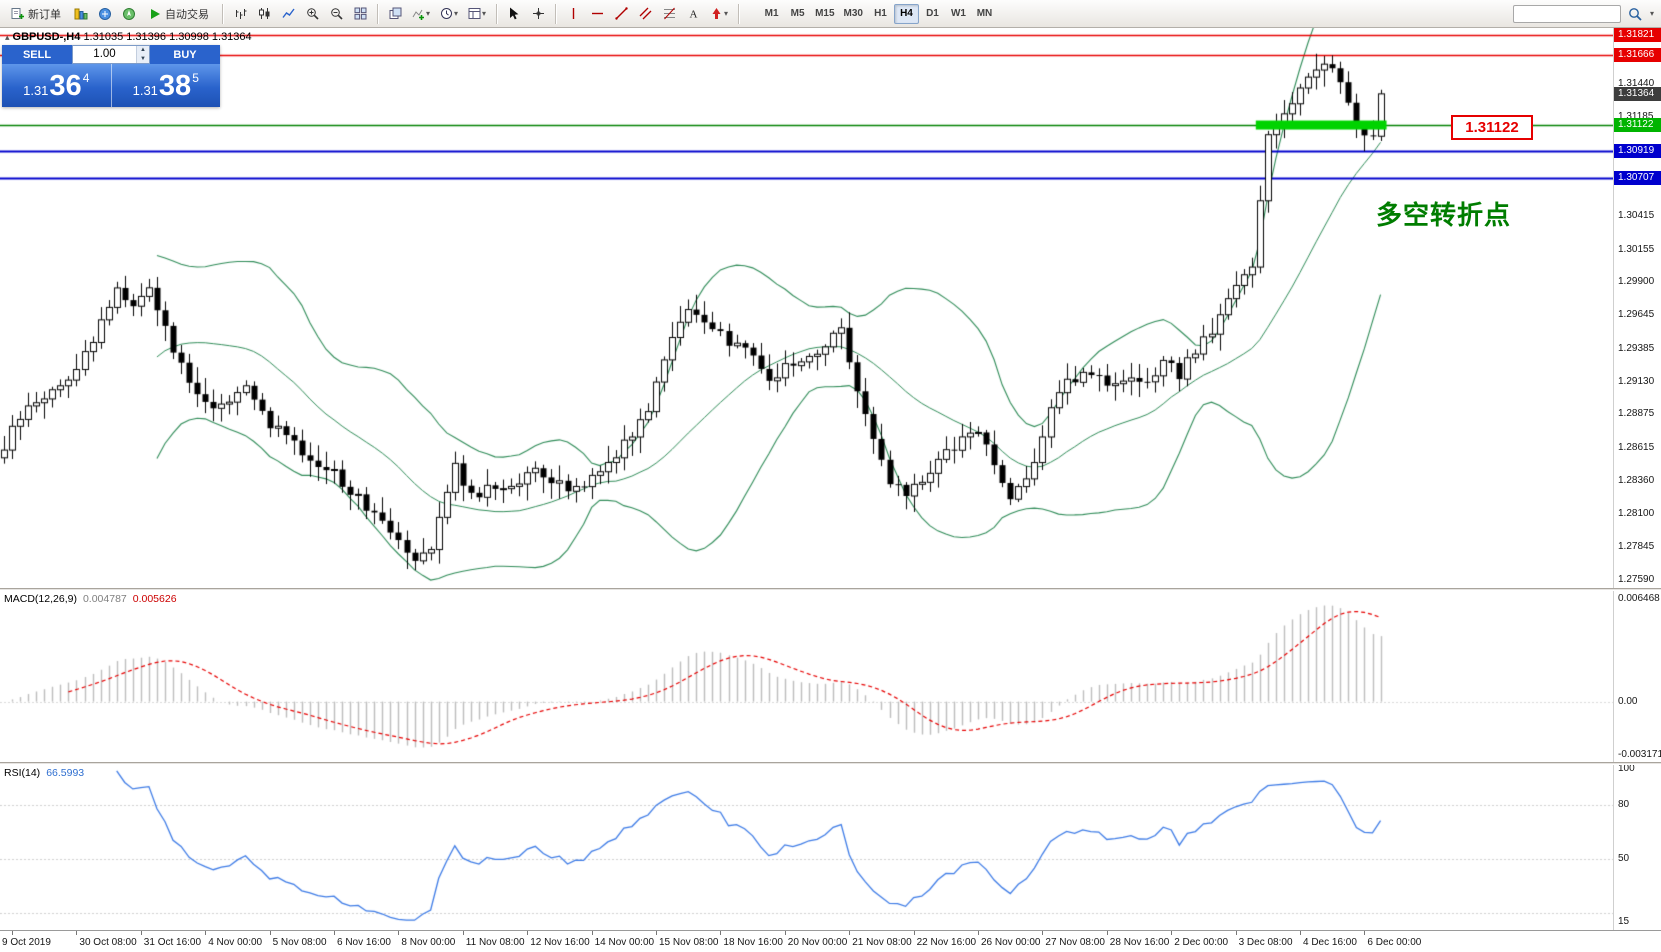  I want to click on price-badge: 1.31821, so click(1637, 35).